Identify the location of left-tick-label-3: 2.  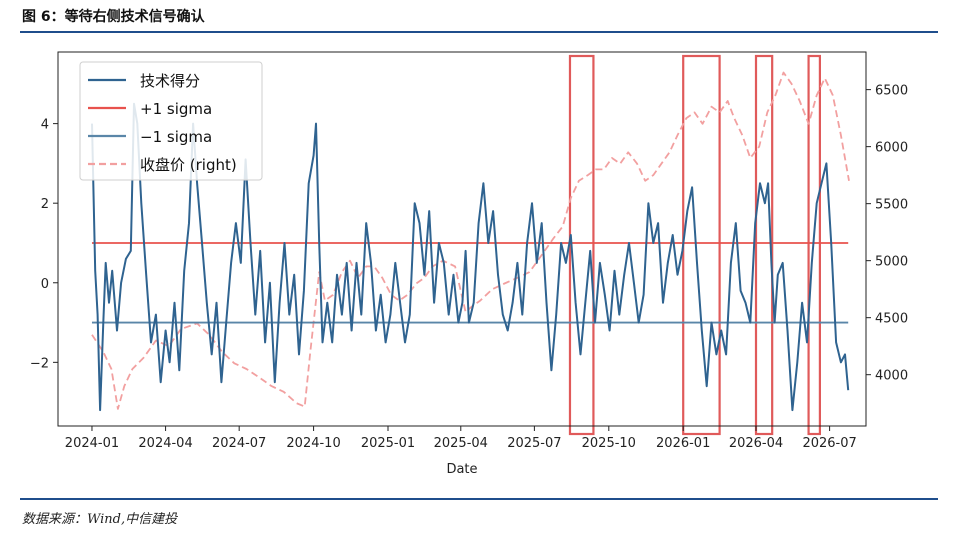
(45, 204).